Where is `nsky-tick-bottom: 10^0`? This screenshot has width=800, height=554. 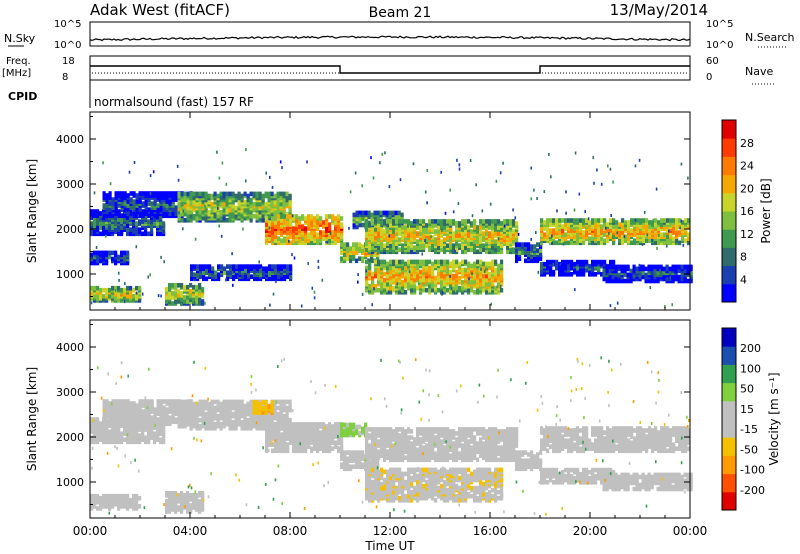 nsky-tick-bottom: 10^0 is located at coordinates (67, 45).